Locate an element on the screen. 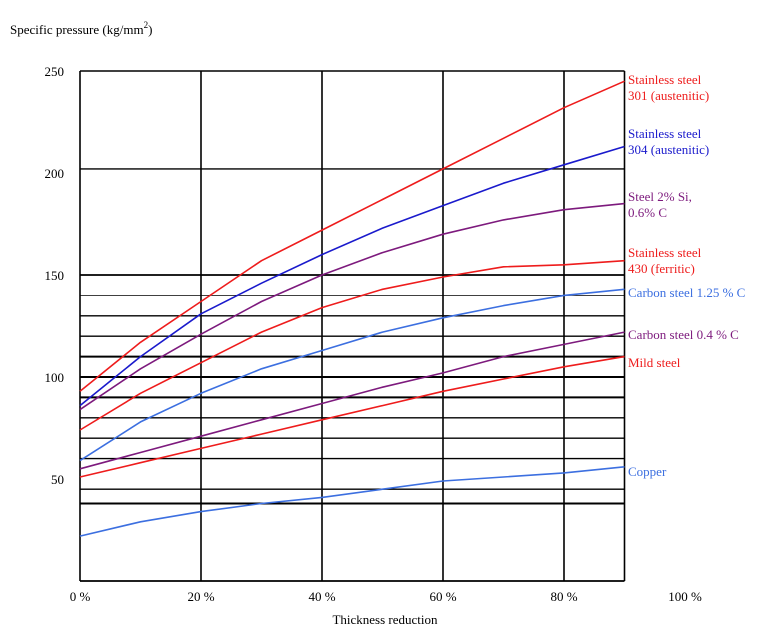 The image size is (772, 644). y-tick-label: 150 is located at coordinates (55, 275).